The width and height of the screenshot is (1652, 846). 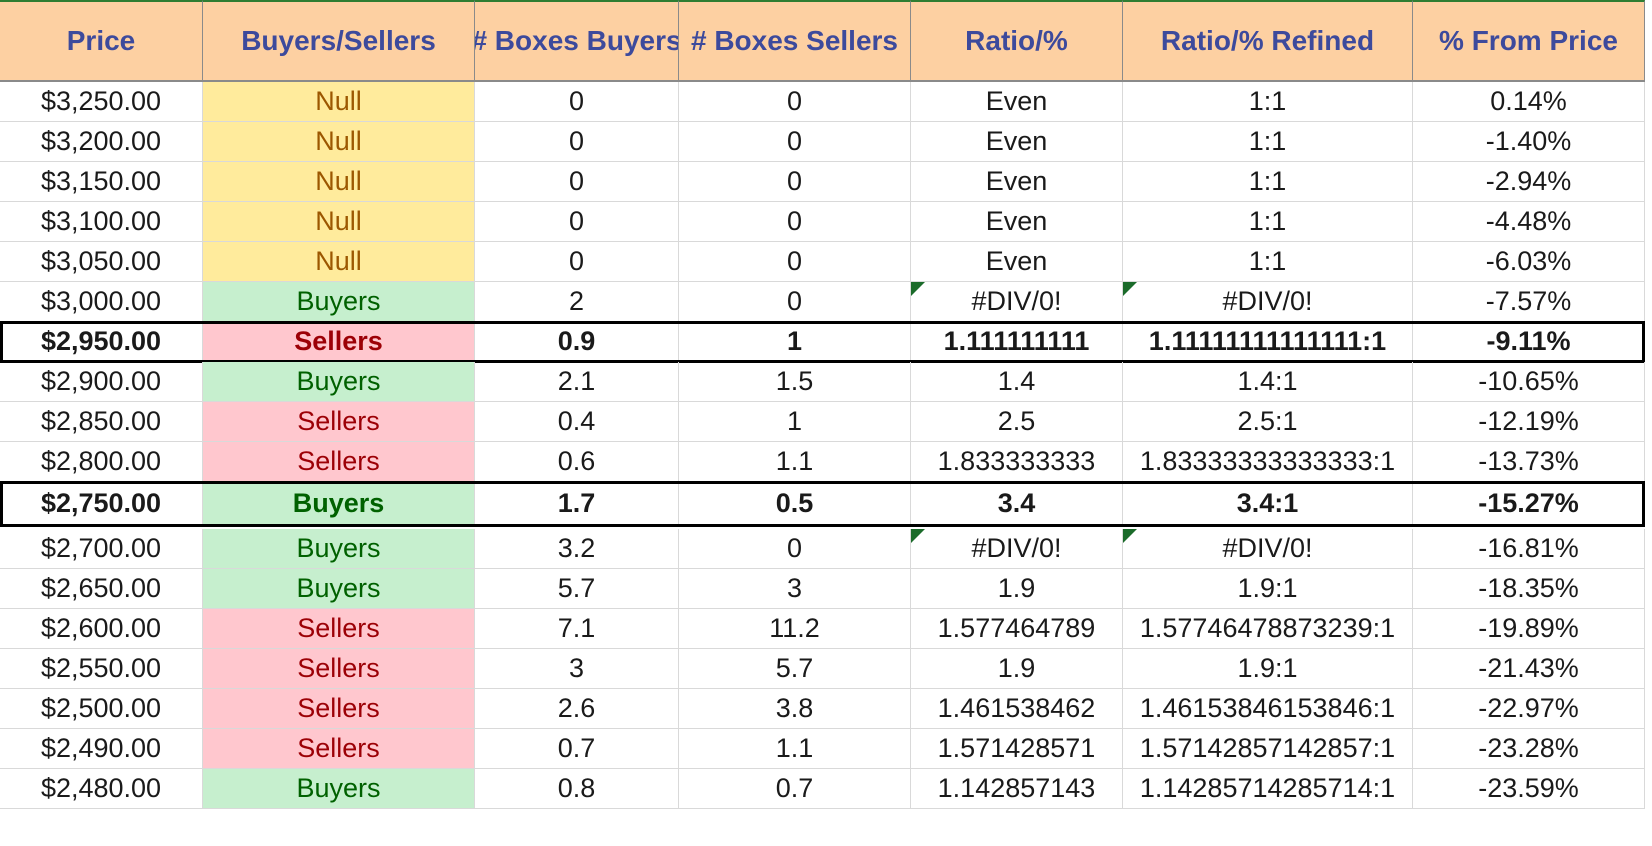 I want to click on from-price-cell: -15.27%, so click(x=1529, y=504).